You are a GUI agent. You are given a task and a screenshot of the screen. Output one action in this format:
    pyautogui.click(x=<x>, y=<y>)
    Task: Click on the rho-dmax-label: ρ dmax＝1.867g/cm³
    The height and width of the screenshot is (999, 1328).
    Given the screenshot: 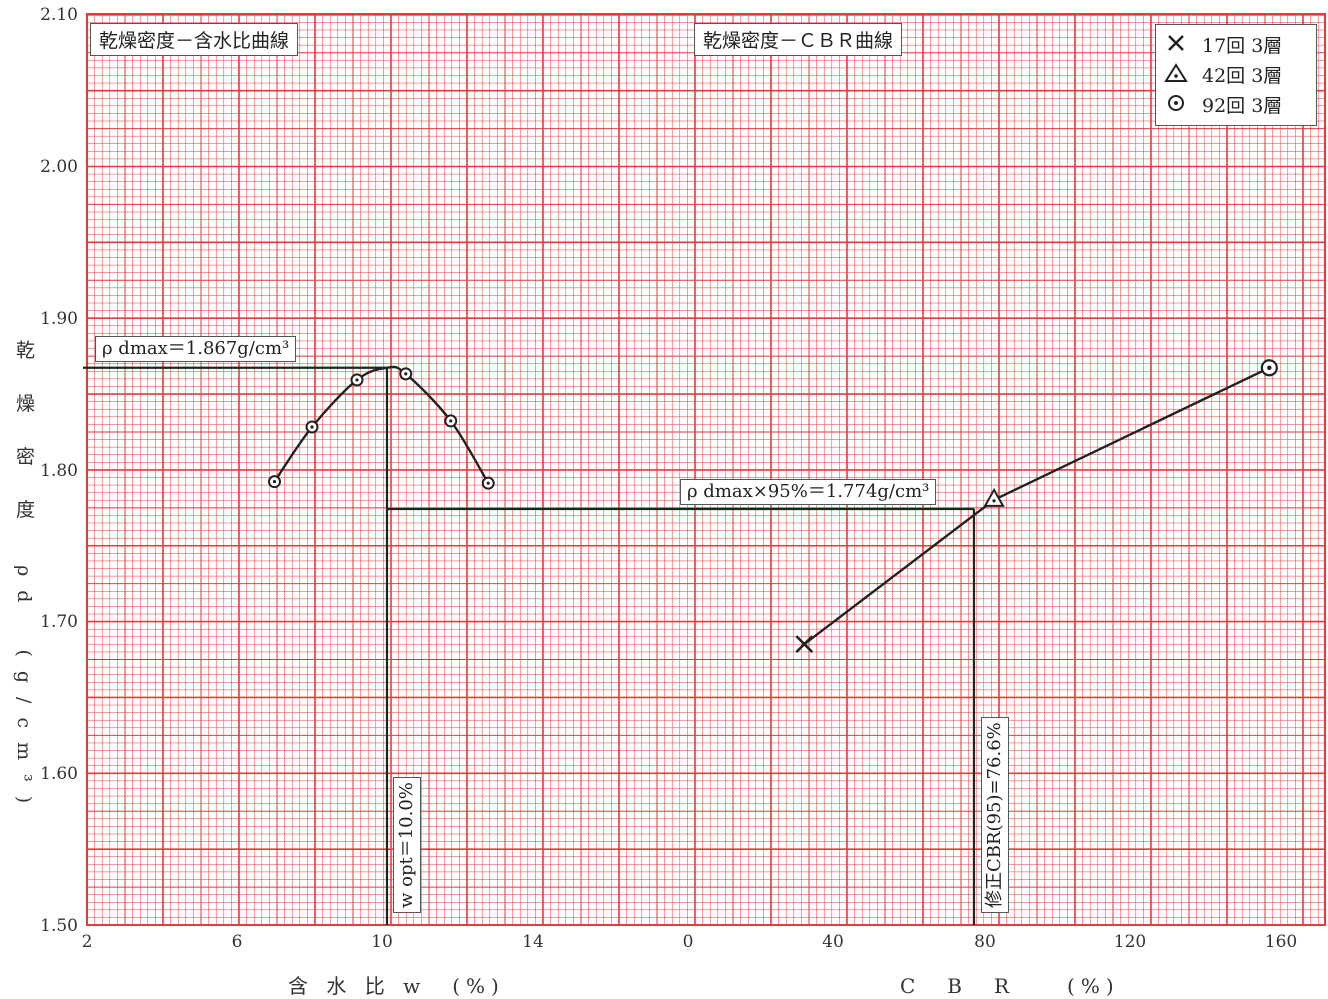 What is the action you would take?
    pyautogui.click(x=196, y=349)
    